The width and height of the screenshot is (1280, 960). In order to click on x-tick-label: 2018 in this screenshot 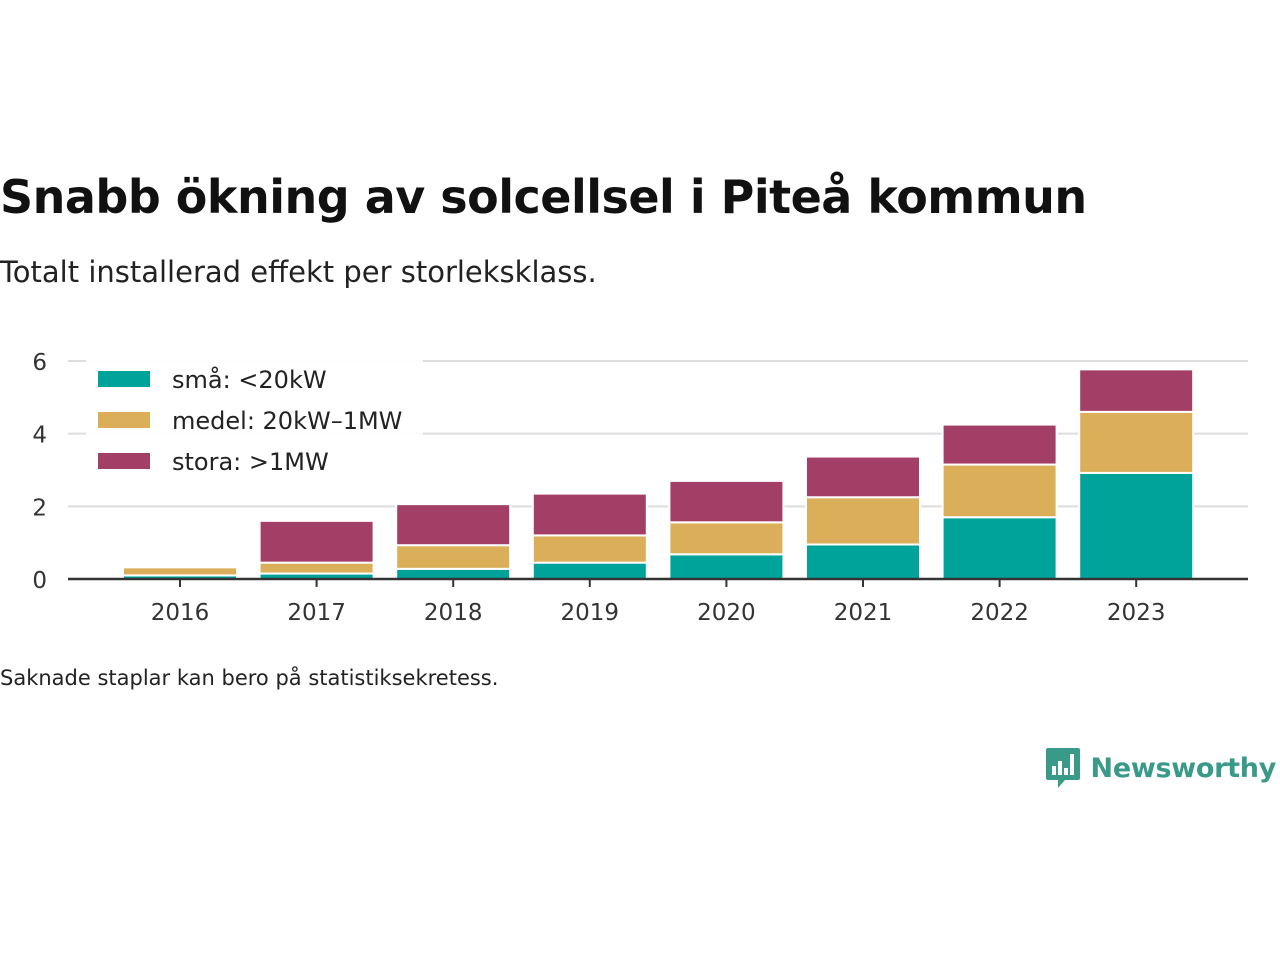, I will do `click(453, 613)`.